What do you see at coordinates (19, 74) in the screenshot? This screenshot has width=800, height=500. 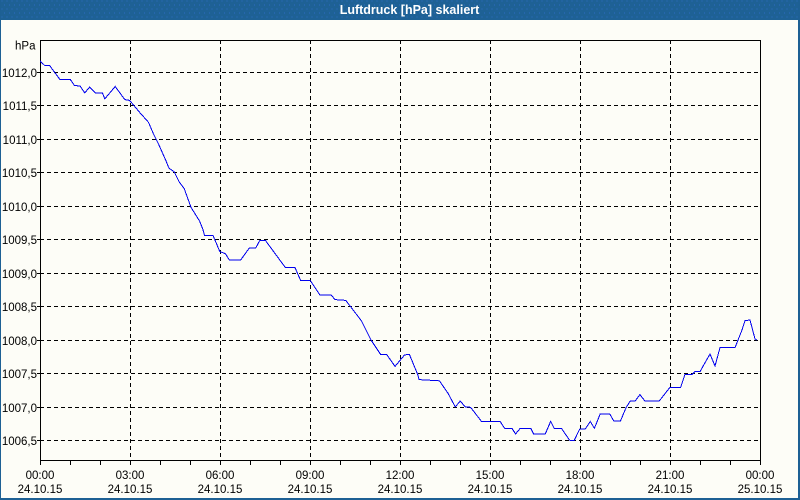 I see `svg-text: 1012,0` at bounding box center [19, 74].